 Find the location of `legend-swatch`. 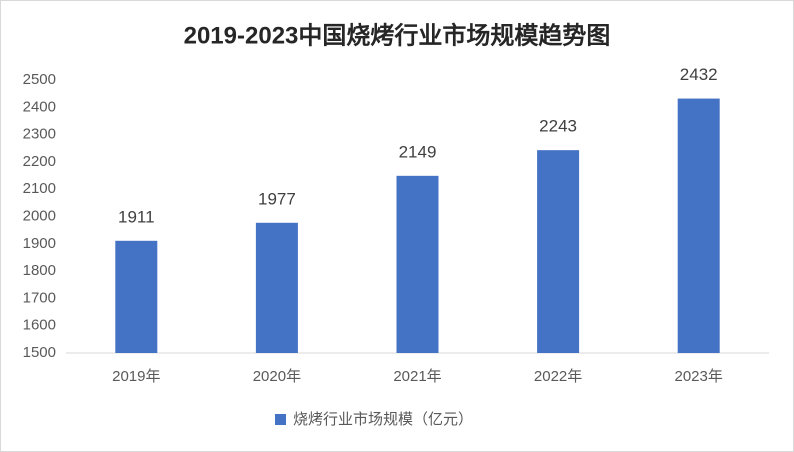

legend-swatch is located at coordinates (280, 419).